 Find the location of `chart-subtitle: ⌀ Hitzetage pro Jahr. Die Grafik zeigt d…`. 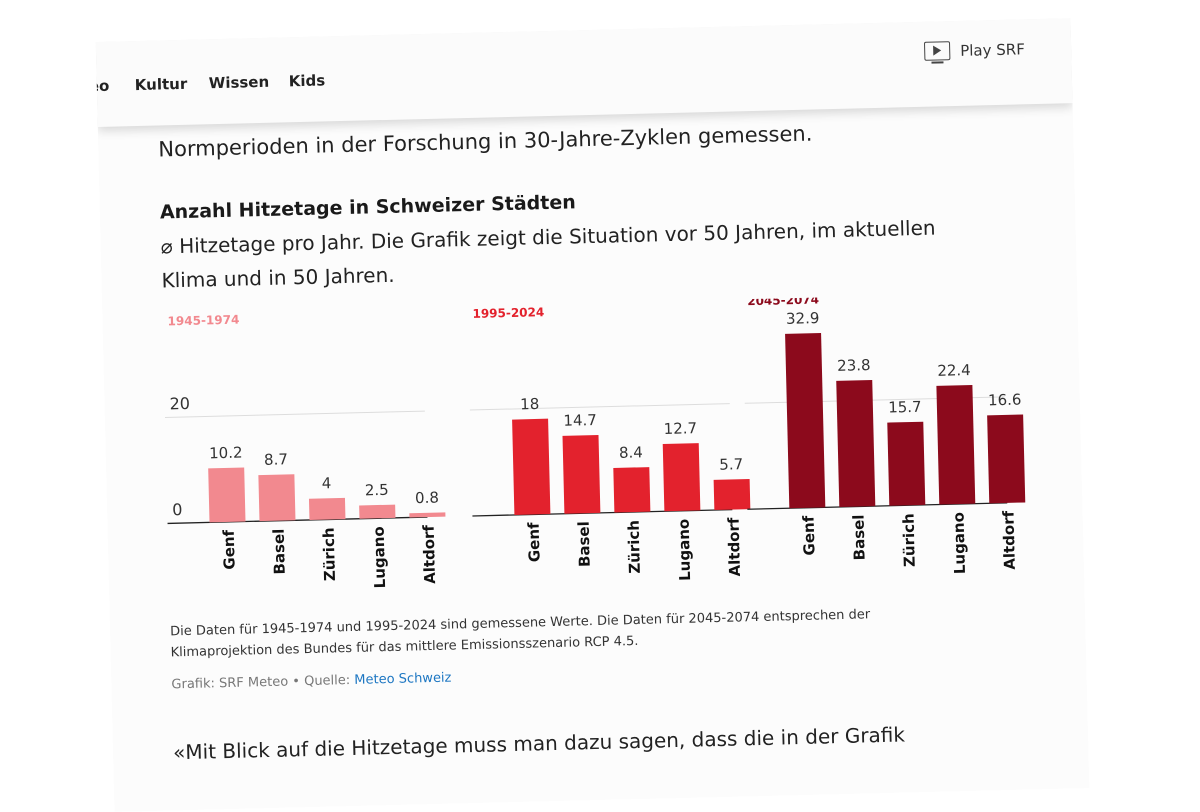

chart-subtitle: ⌀ Hitzetage pro Jahr. Die Grafik zeigt d… is located at coordinates (548, 254).